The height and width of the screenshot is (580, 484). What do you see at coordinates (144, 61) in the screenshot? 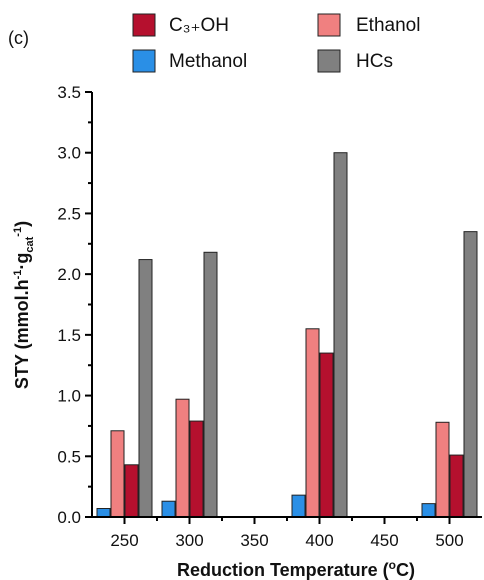
I see `legend-swatch-methanol` at bounding box center [144, 61].